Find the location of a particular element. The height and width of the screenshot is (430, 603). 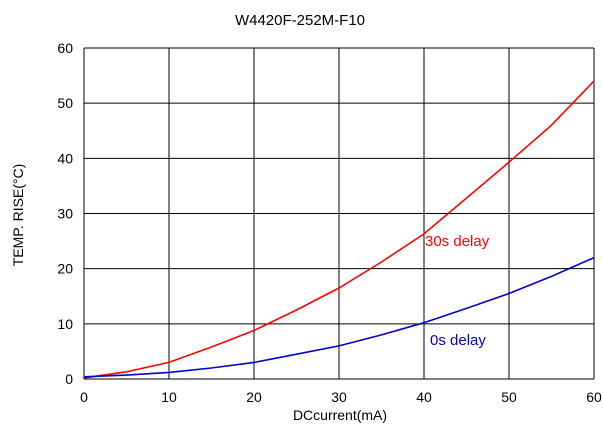

y-tick-label: 50 is located at coordinates (65, 103).